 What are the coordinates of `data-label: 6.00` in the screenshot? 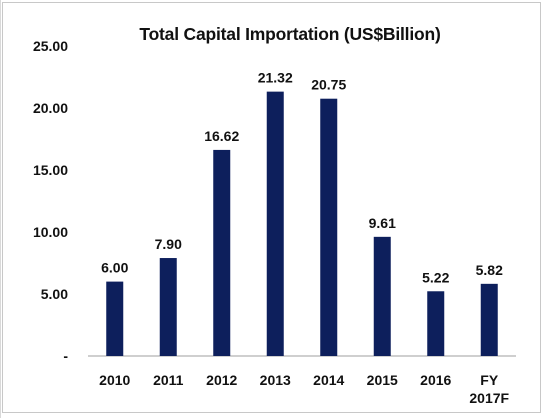 It's located at (114, 268).